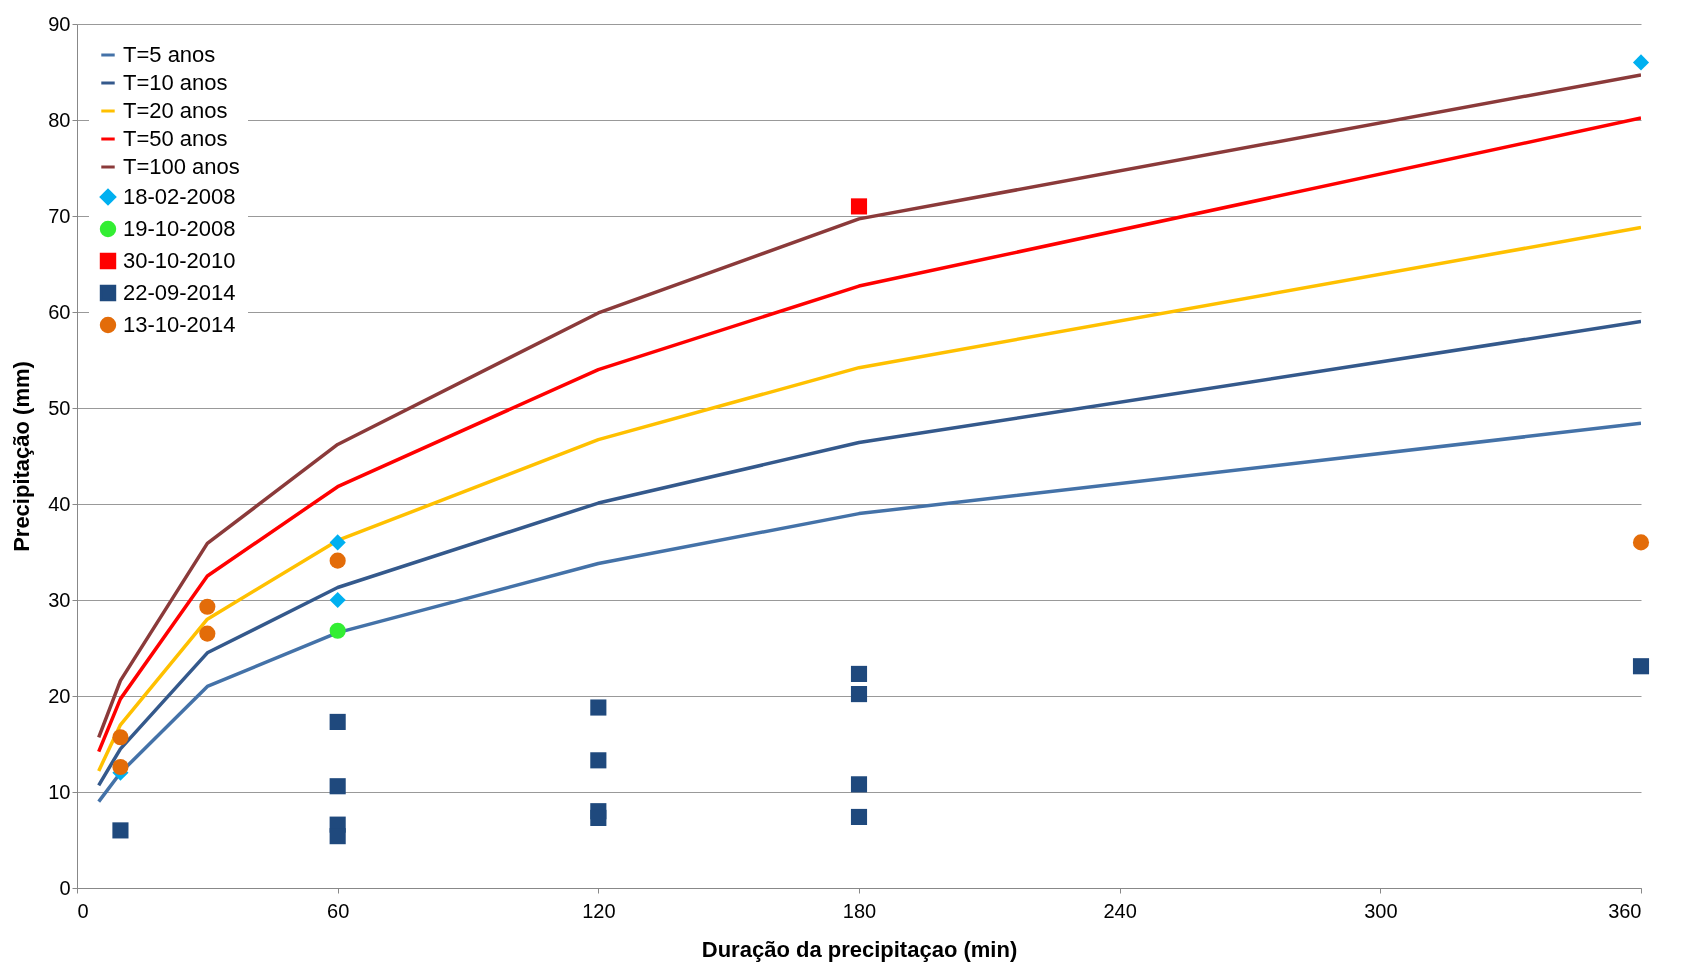 The image size is (1691, 980). What do you see at coordinates (22, 456) in the screenshot?
I see `y-axis-title: Precipitação (mm)` at bounding box center [22, 456].